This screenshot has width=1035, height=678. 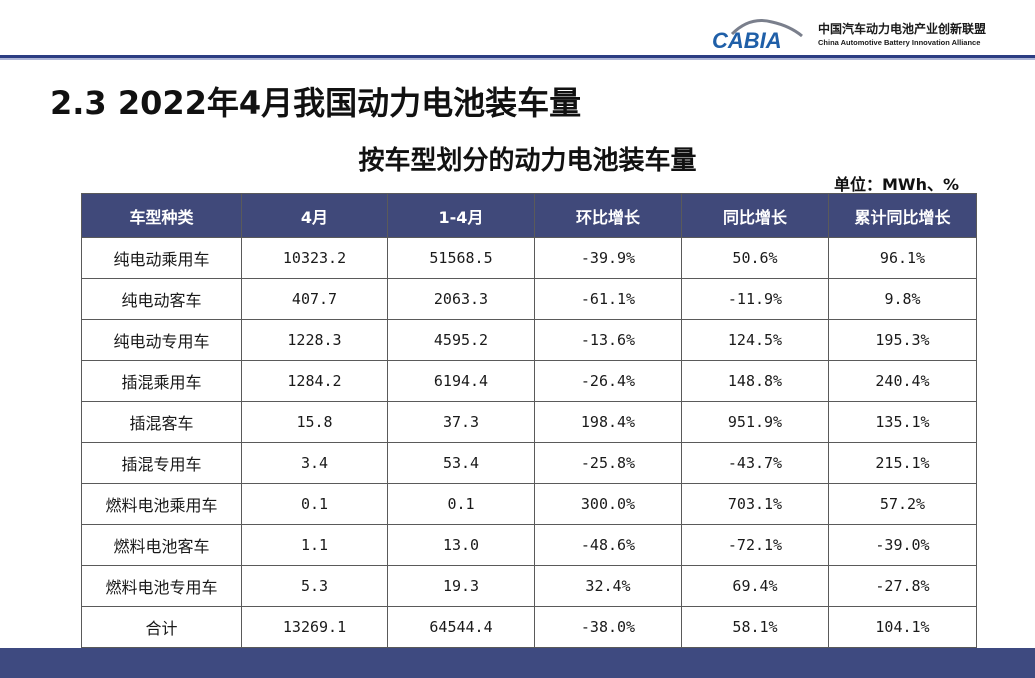 What do you see at coordinates (461, 422) in the screenshot?
I see `cell-jan-apr: 37.3` at bounding box center [461, 422].